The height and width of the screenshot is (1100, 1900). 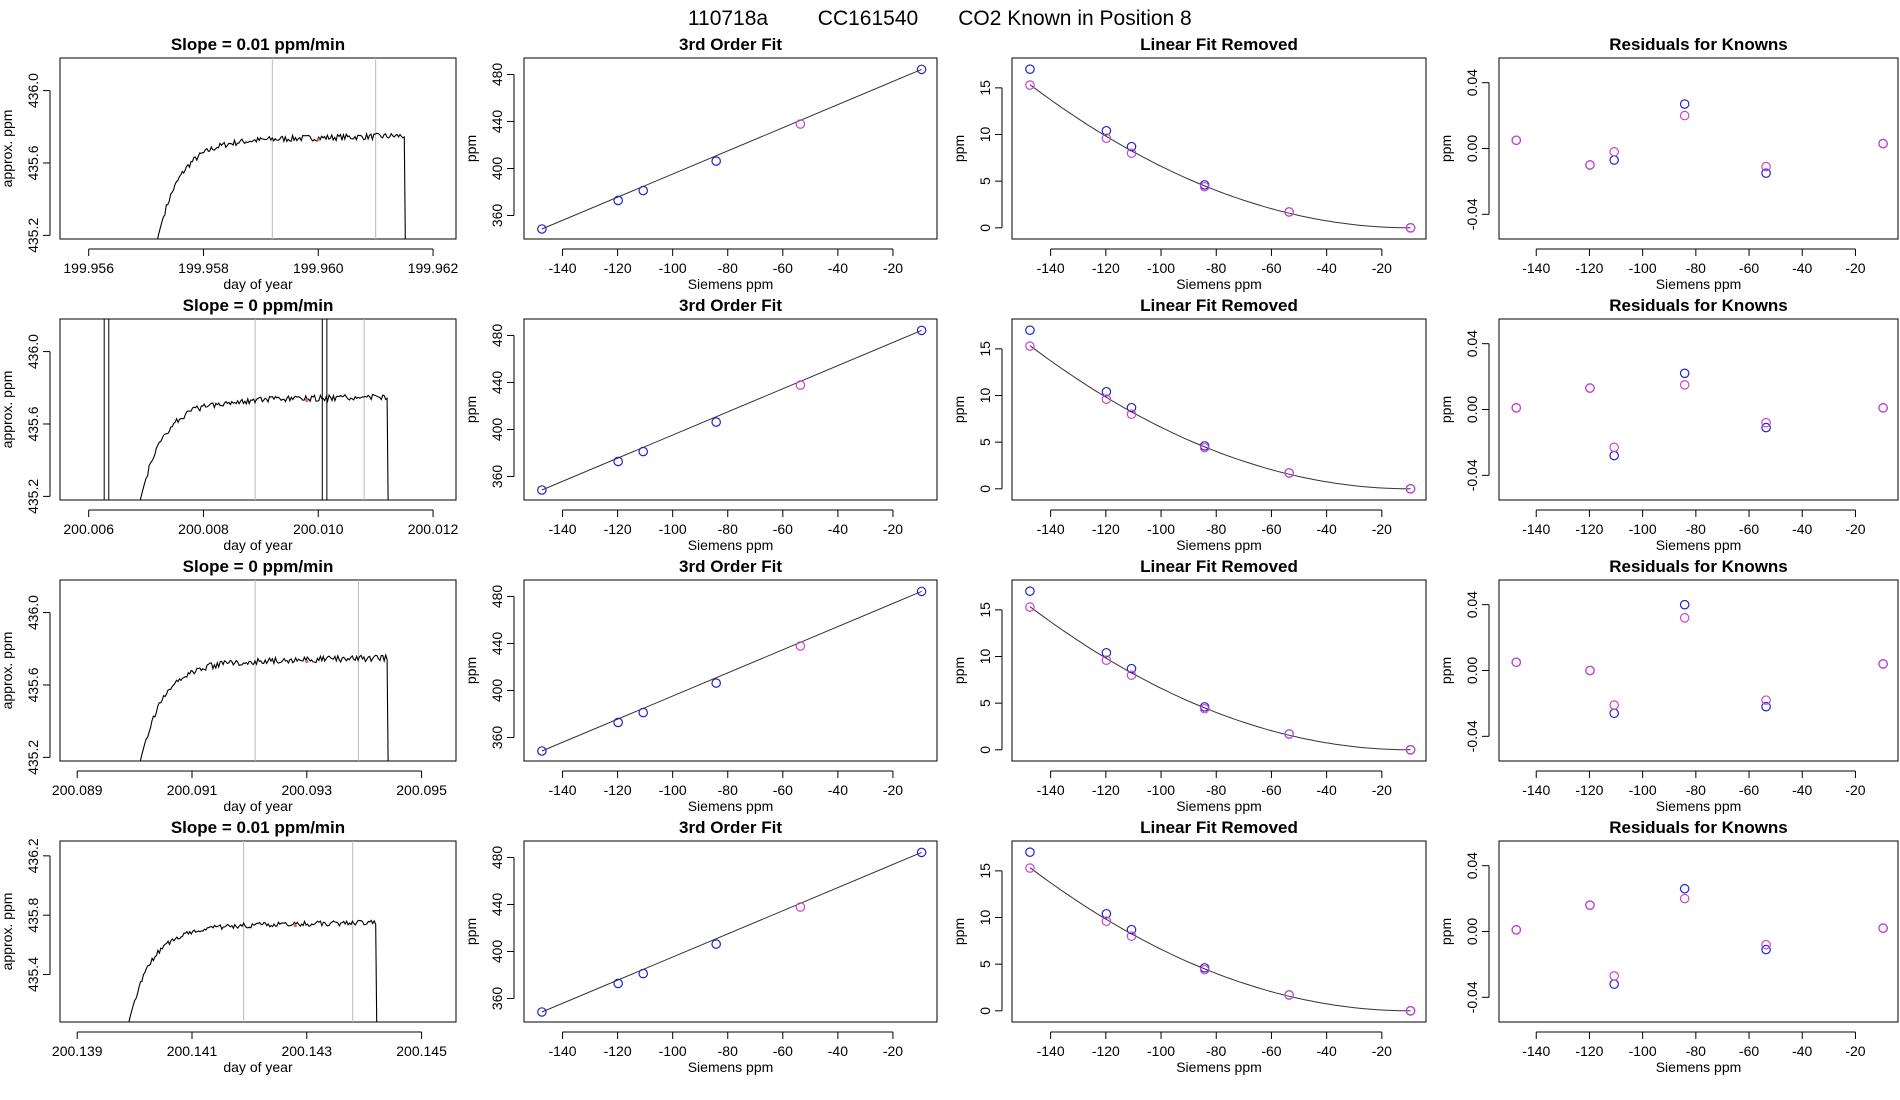 I want to click on y-tick-label: 435.6, so click(x=33, y=684).